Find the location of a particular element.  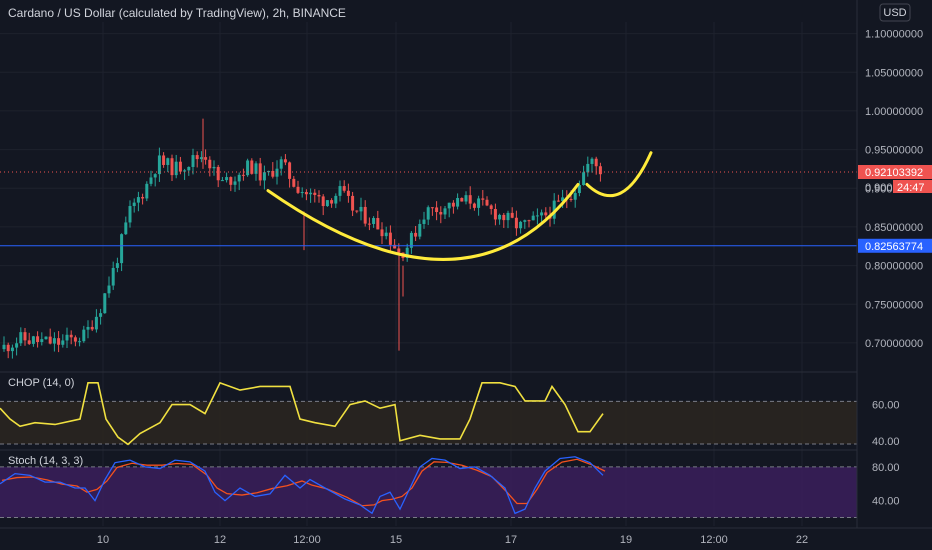

handle-drawing is located at coordinates (619, 174).